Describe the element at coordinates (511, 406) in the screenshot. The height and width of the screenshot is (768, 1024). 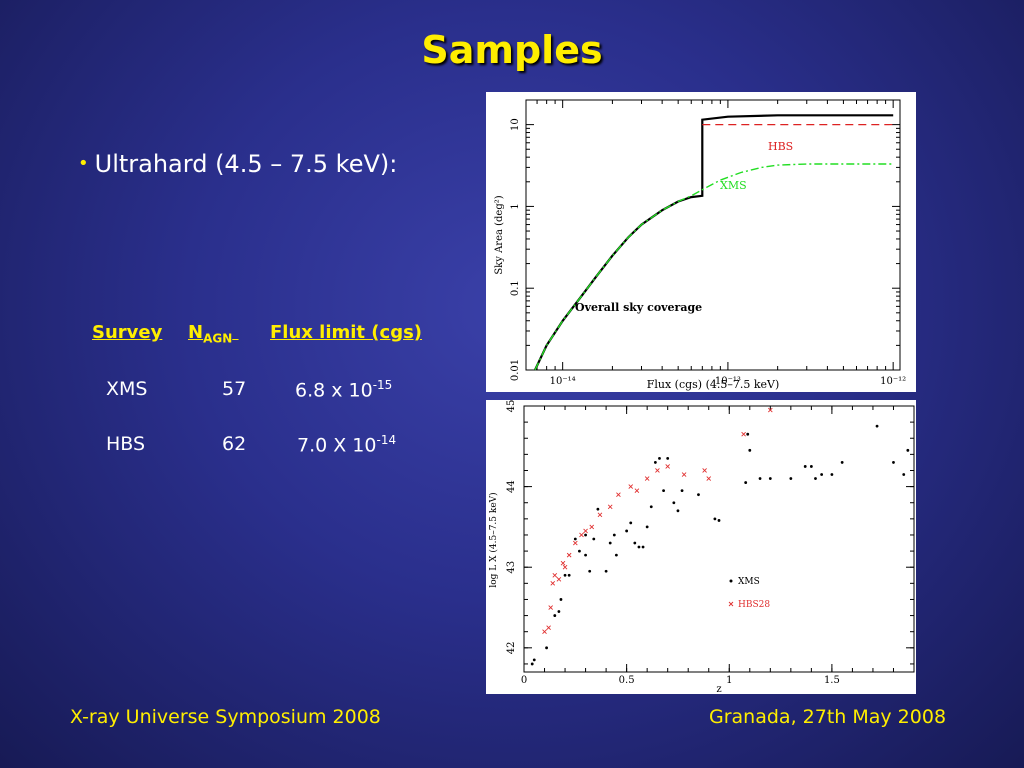
I see `y-tick-label: 45` at that location.